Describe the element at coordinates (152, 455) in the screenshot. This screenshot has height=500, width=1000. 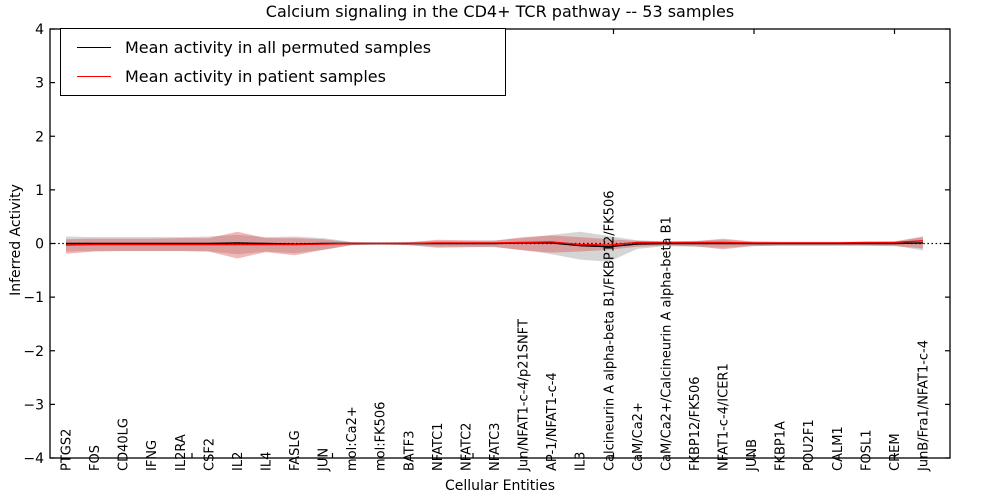
I see `x-tick-label: IFNG` at that location.